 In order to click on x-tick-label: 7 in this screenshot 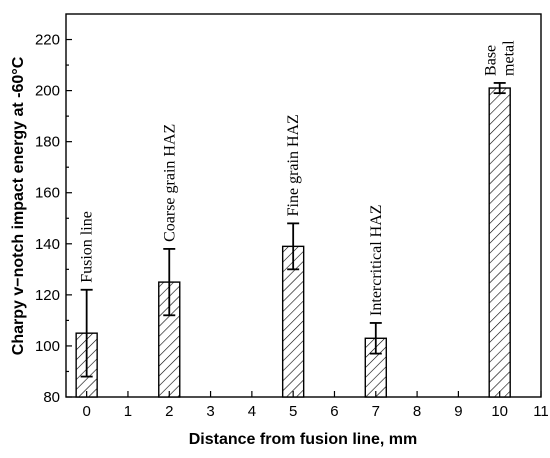, I will do `click(376, 411)`.